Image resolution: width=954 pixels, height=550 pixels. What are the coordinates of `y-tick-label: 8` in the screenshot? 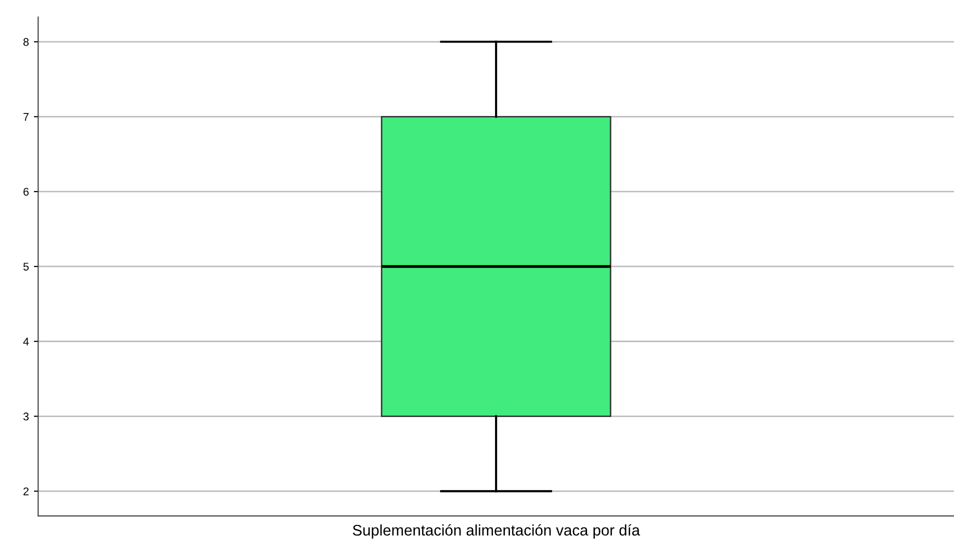 It's located at (26, 42).